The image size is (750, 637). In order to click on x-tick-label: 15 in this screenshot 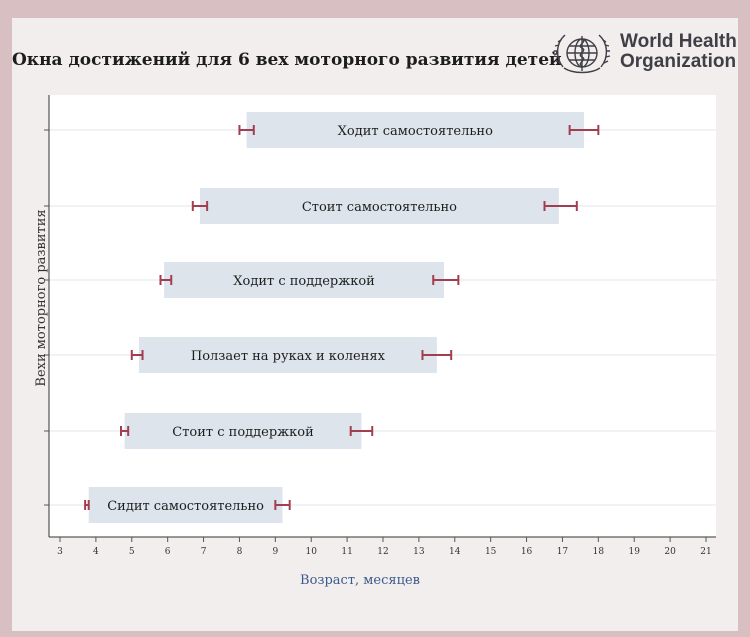, I will do `click(491, 552)`.